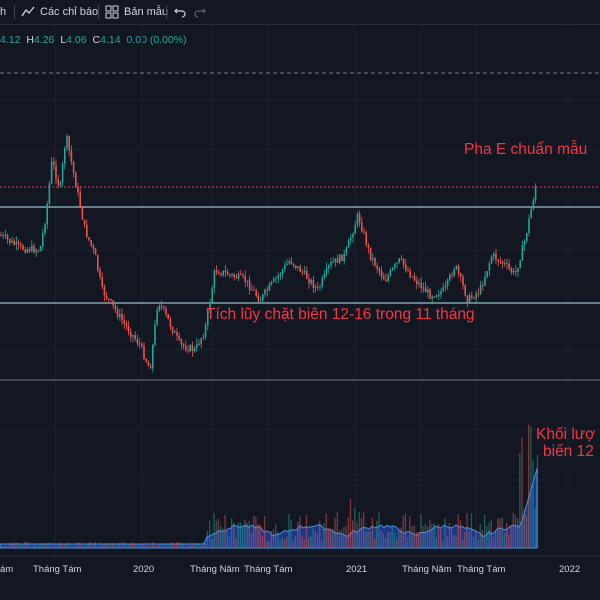 The width and height of the screenshot is (600, 600). Describe the element at coordinates (200, 12) in the screenshot. I see `redo-icon` at that location.